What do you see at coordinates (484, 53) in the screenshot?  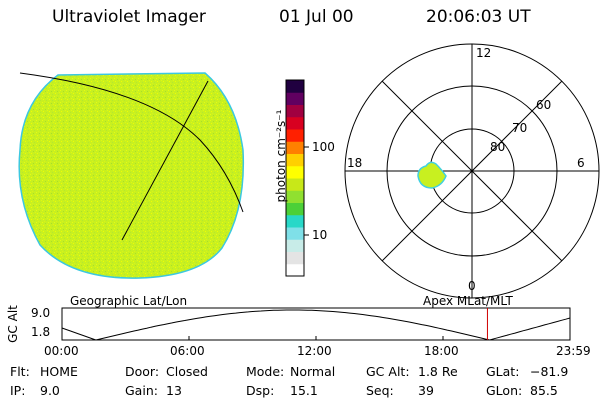 I see `mlt-label-12: 12` at bounding box center [484, 53].